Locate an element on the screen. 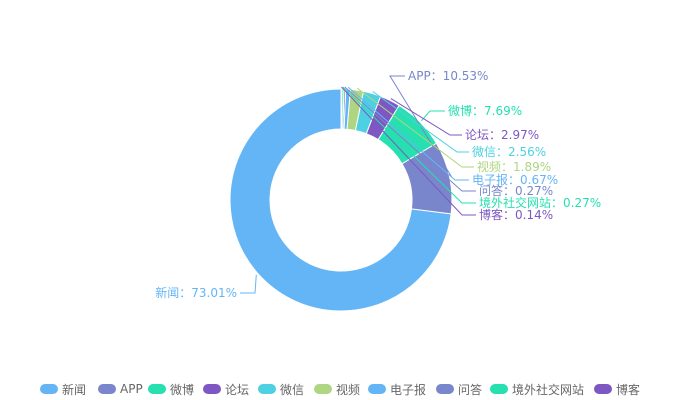 This screenshot has height=400, width=682. legend-item-8: 问答 is located at coordinates (459, 389).